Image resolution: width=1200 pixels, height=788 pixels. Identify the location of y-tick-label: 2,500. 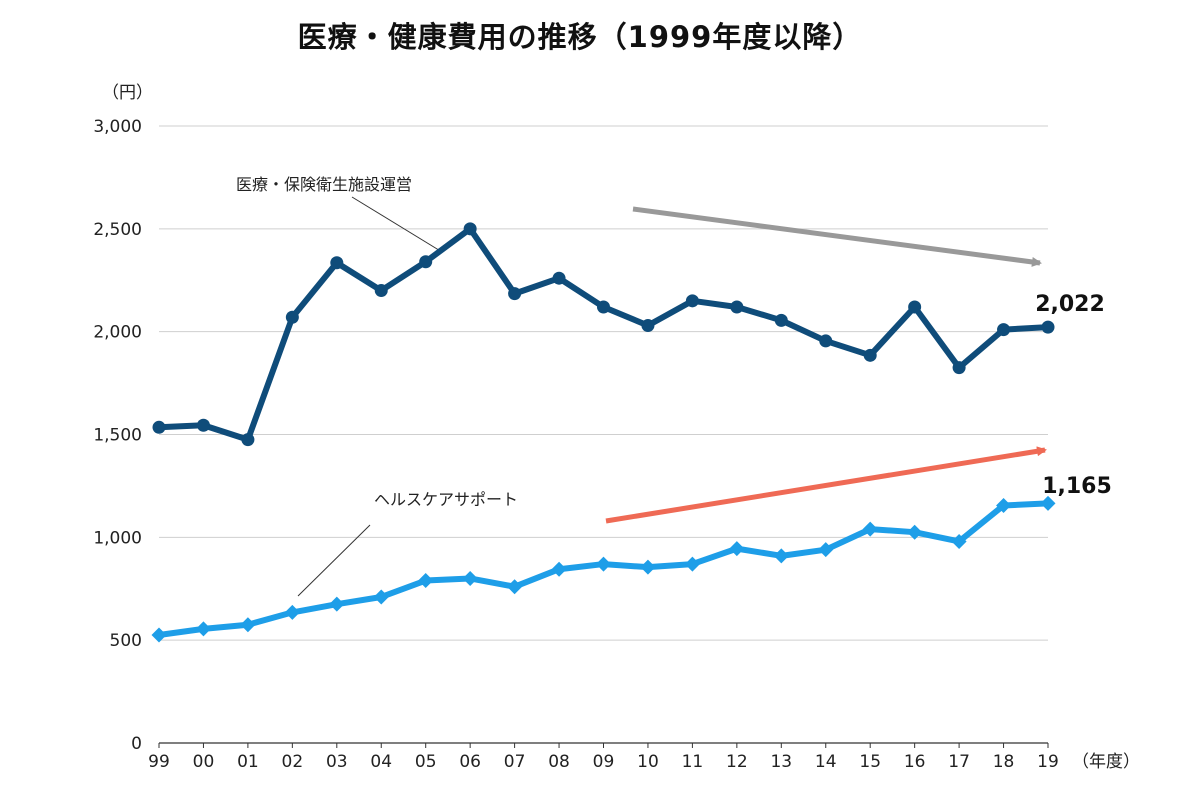
(117, 230).